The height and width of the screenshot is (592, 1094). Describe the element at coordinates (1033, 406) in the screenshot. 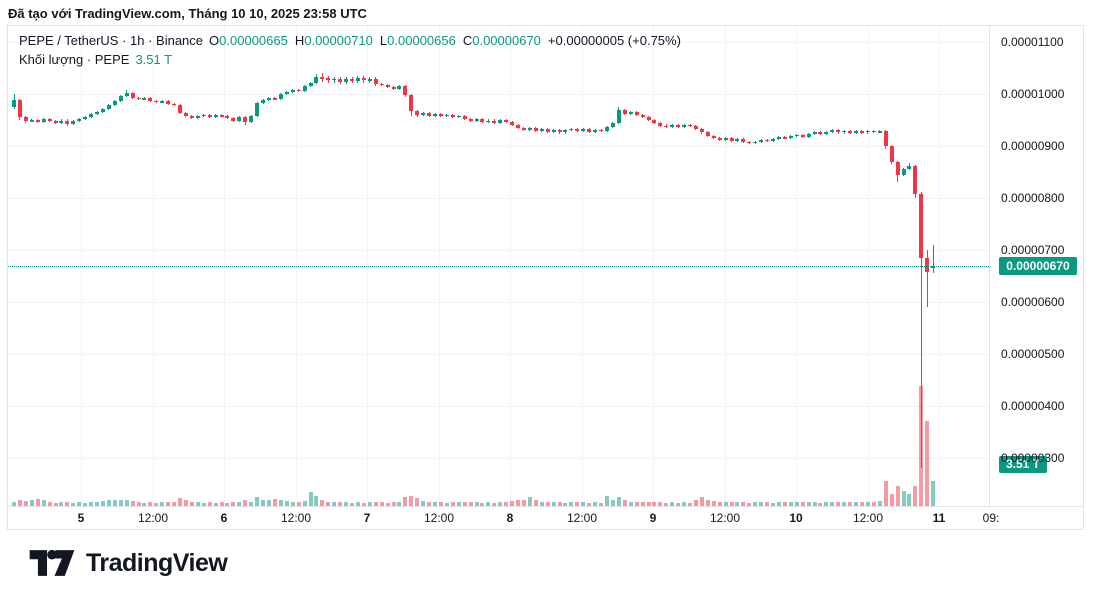

I see `price-axis-label: 0.00000400` at that location.